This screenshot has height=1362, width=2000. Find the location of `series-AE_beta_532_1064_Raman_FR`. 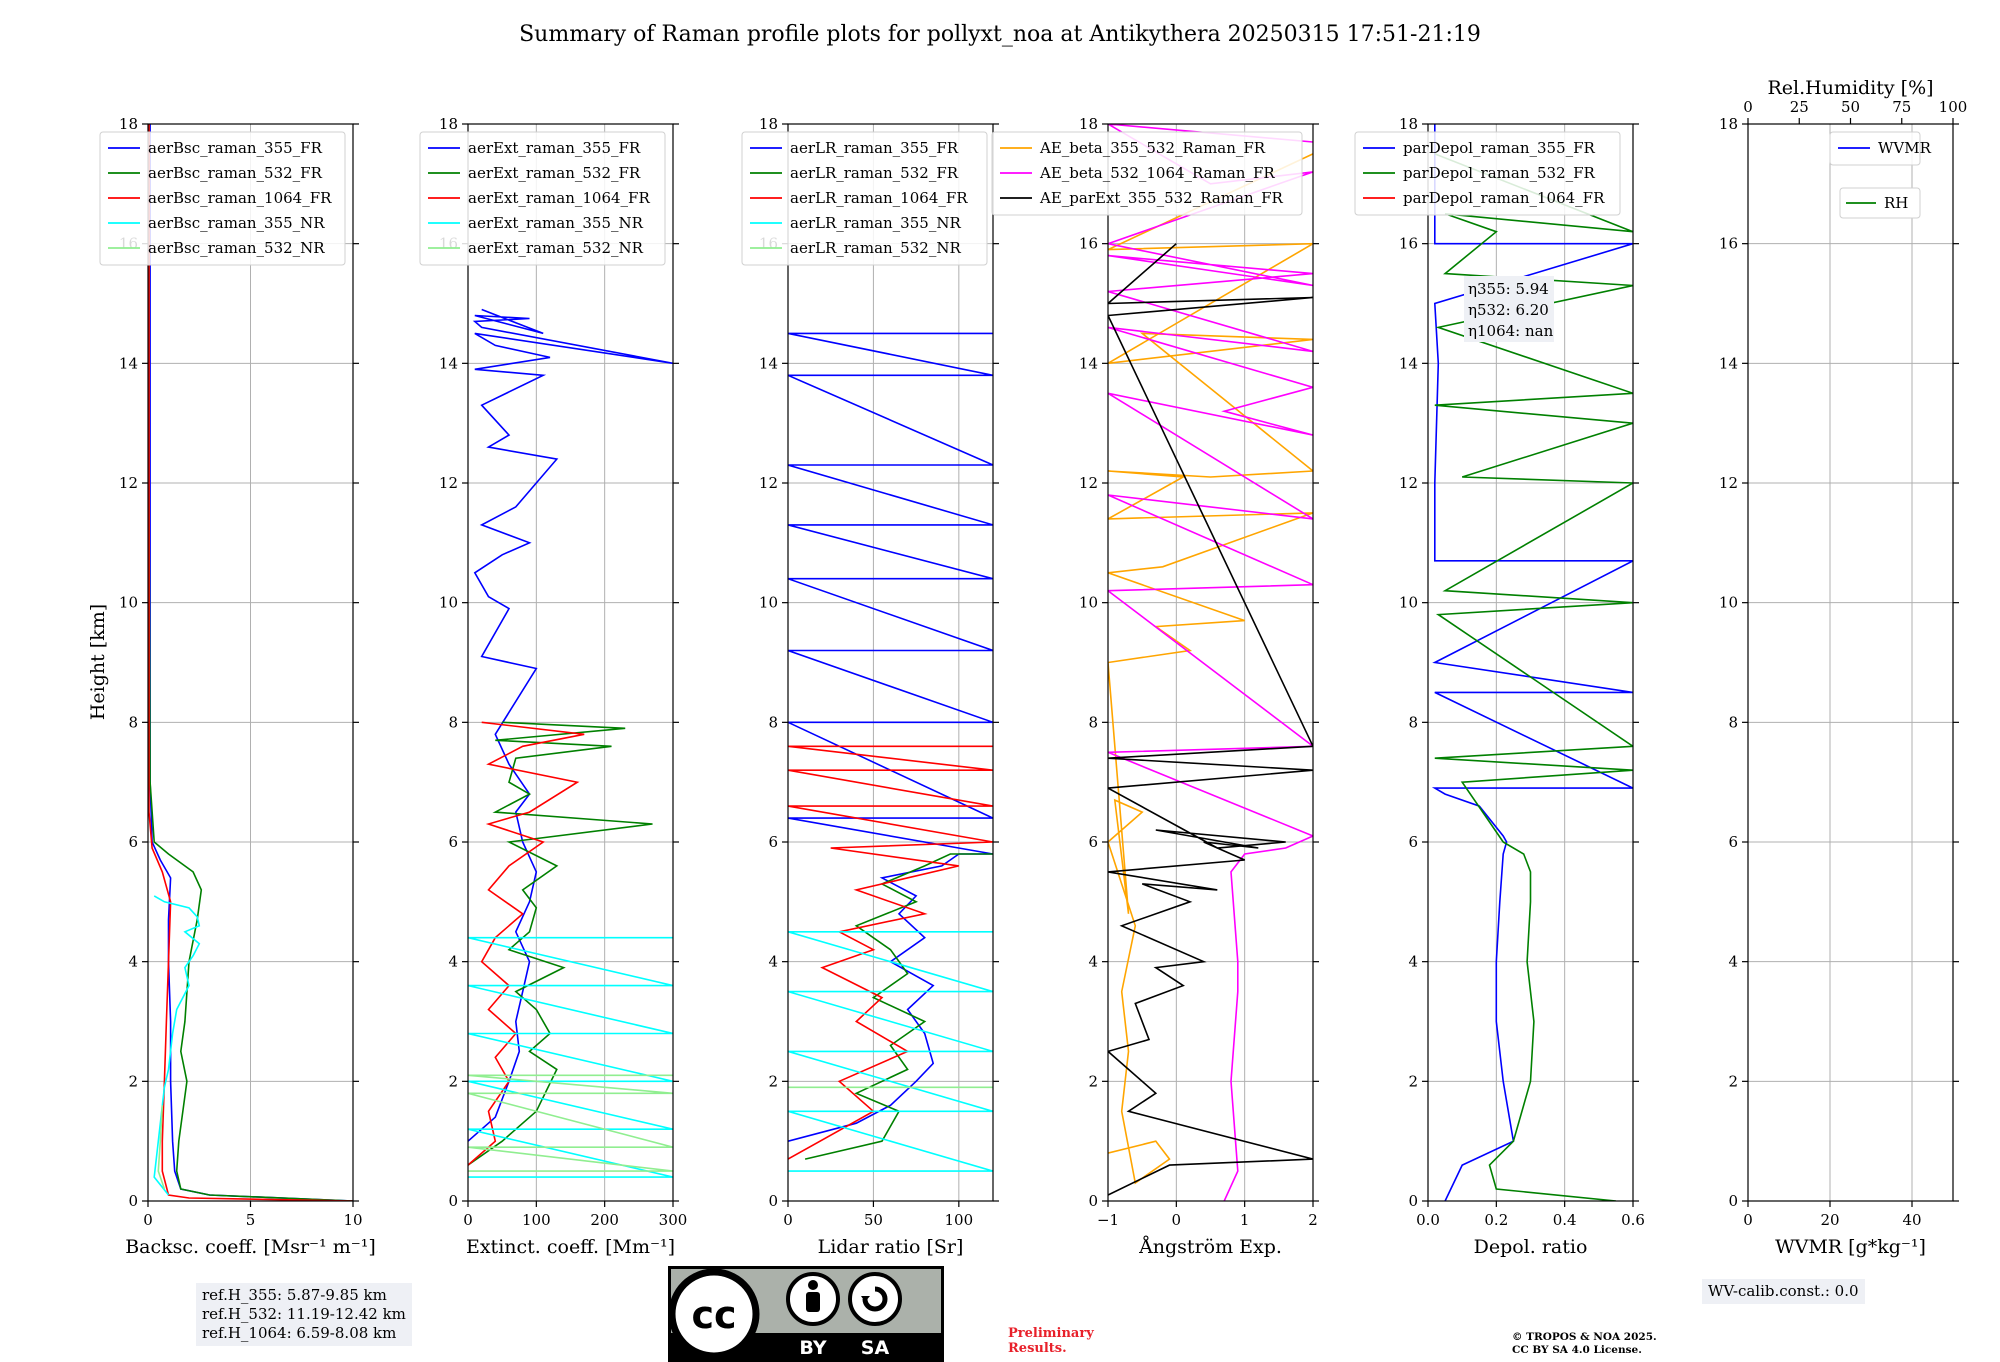

series-AE_beta_532_1064_Raman_FR is located at coordinates (1210, 662).